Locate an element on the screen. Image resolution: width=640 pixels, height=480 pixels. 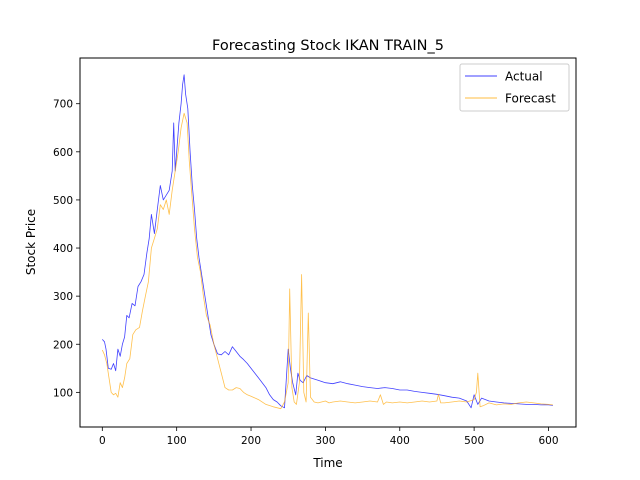
x-tick-label: 300 is located at coordinates (325, 441).